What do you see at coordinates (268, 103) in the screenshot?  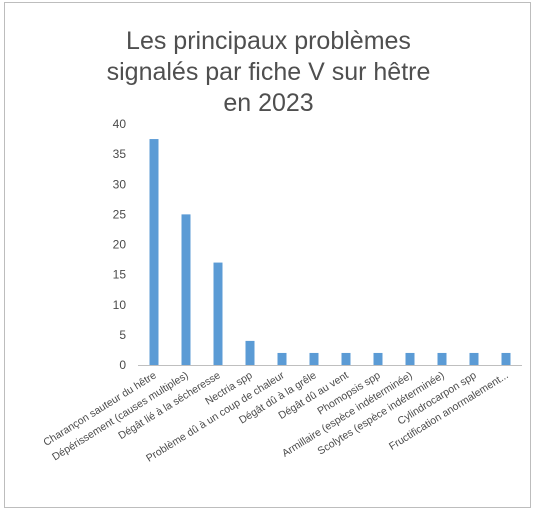 I see `chart-title-line-3: en 2023` at bounding box center [268, 103].